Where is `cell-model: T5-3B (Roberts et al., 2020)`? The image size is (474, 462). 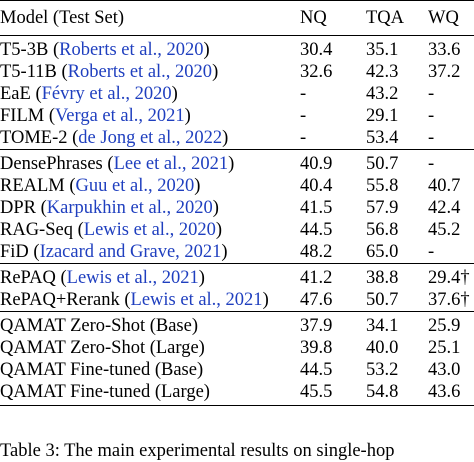 cell-model: T5-3B (Roberts et al., 2020) is located at coordinates (150, 48).